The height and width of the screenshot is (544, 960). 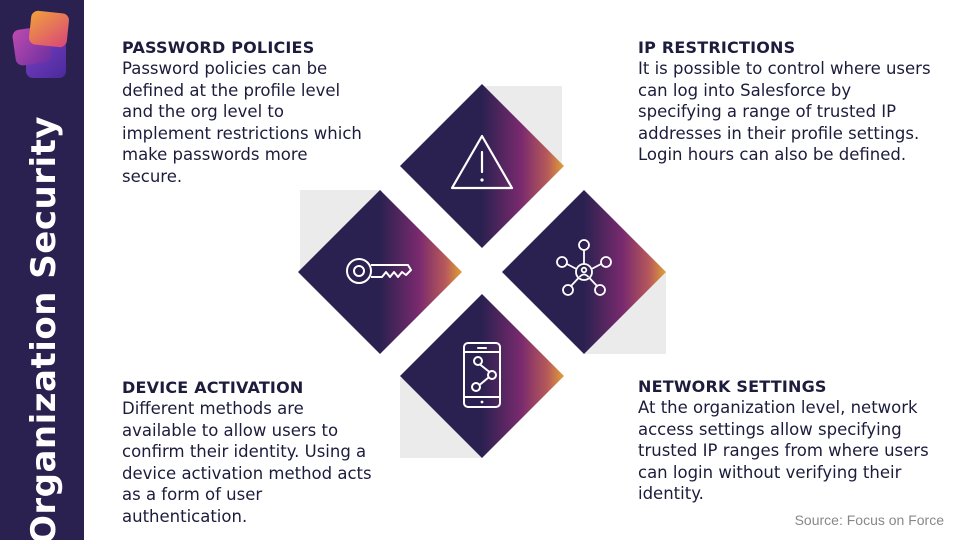 I want to click on password-policies-title: PASSWORD POLICIES, so click(x=218, y=47).